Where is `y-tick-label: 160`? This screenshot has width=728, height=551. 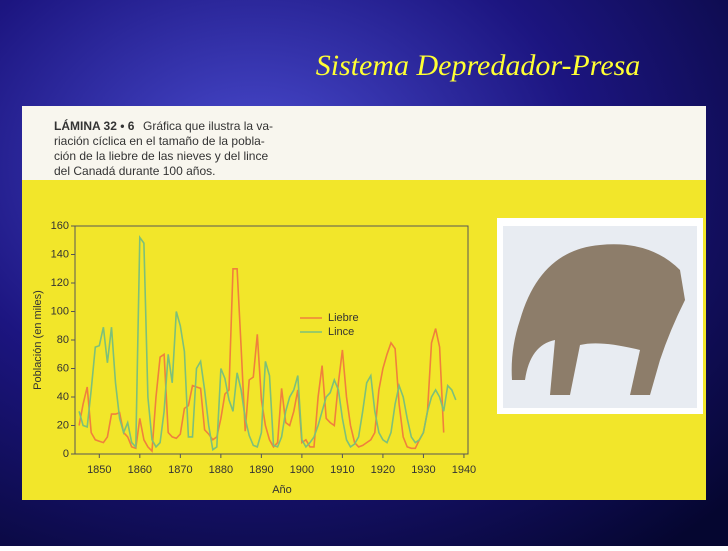
y-tick-label: 160 is located at coordinates (60, 226).